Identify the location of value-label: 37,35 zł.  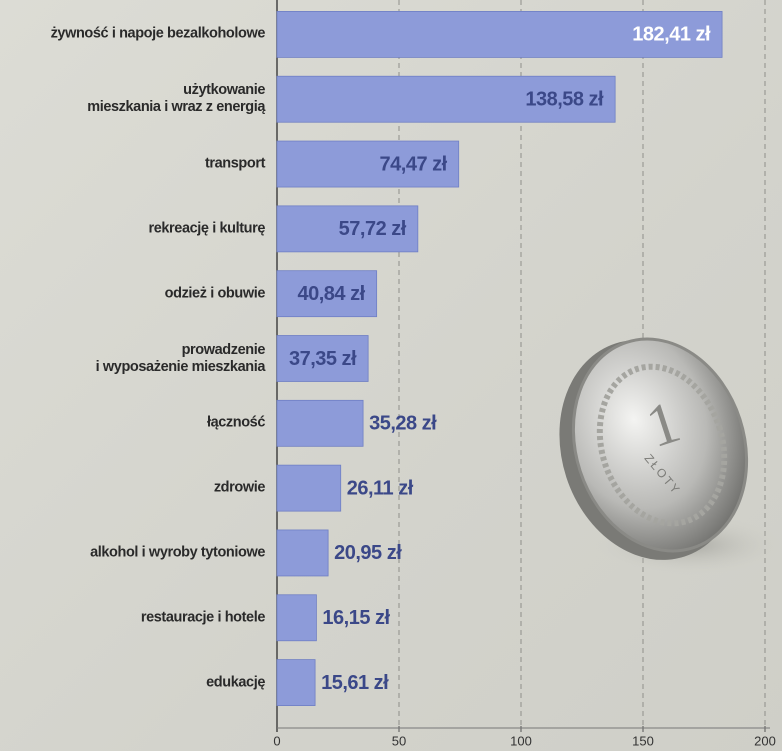
(323, 359).